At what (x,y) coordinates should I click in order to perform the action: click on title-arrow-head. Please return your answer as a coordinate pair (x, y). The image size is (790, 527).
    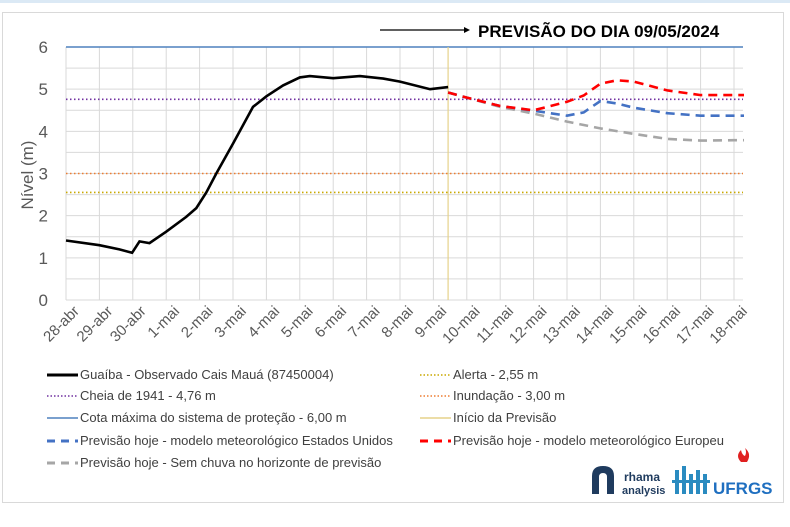
    Looking at the image, I should click on (467, 30).